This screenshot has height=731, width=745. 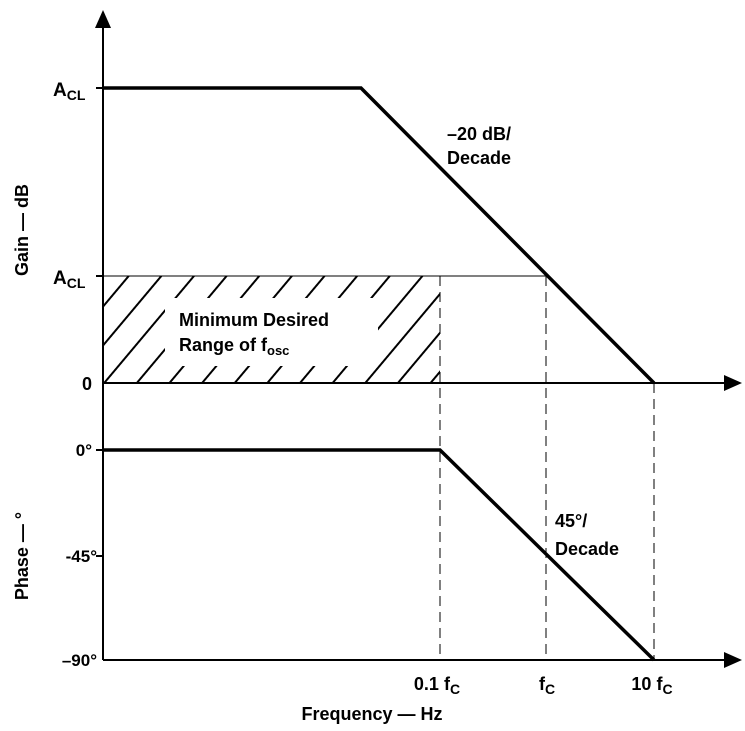 I want to click on acl-top-label: ACL, so click(x=69, y=91).